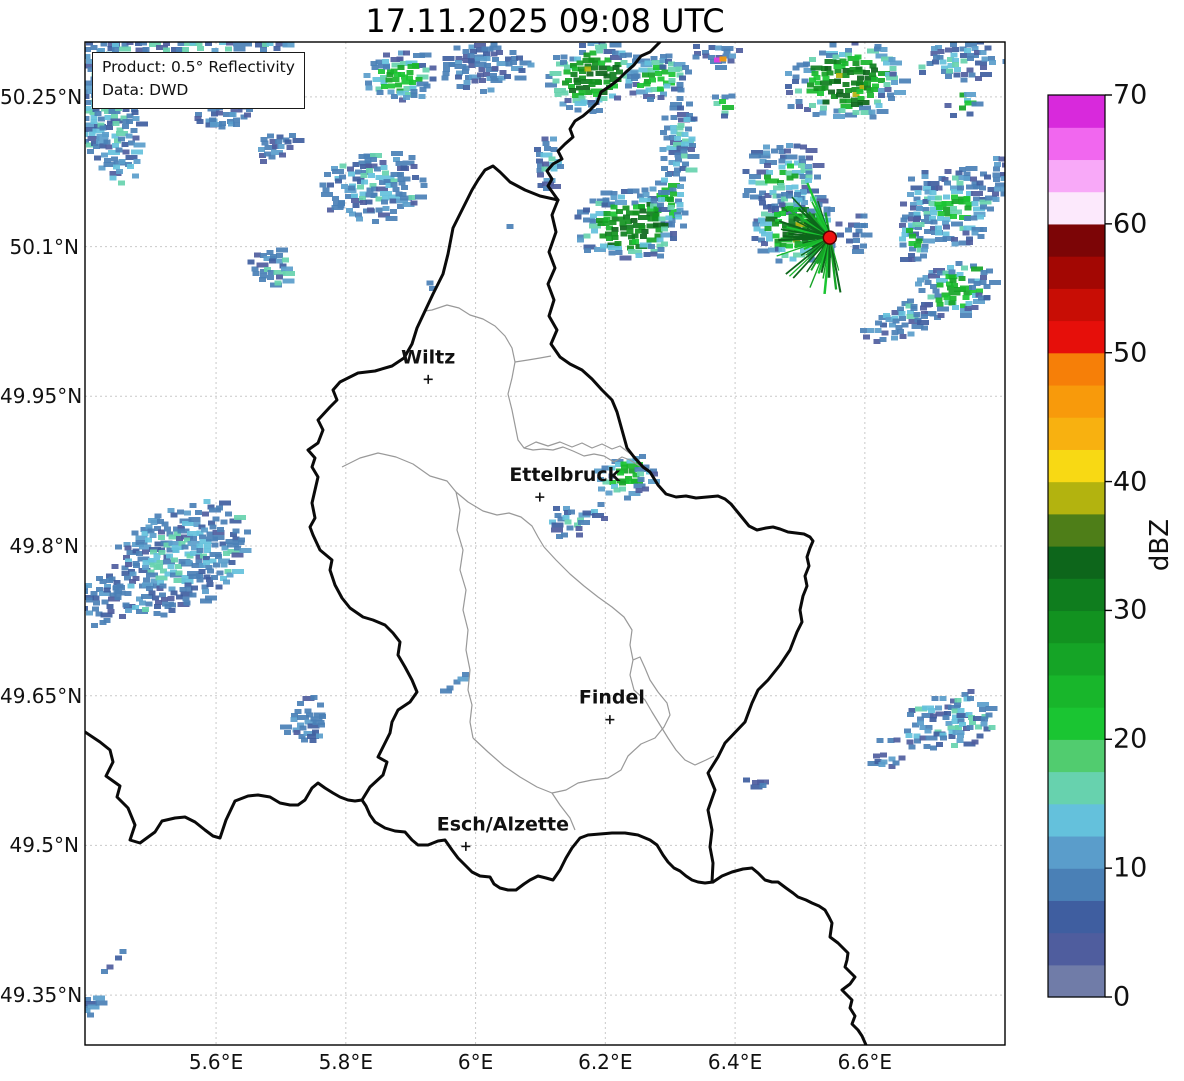 The image size is (1184, 1081). Describe the element at coordinates (44, 845) in the screenshot. I see `y-axis-tick-label: 49.5°N` at that location.